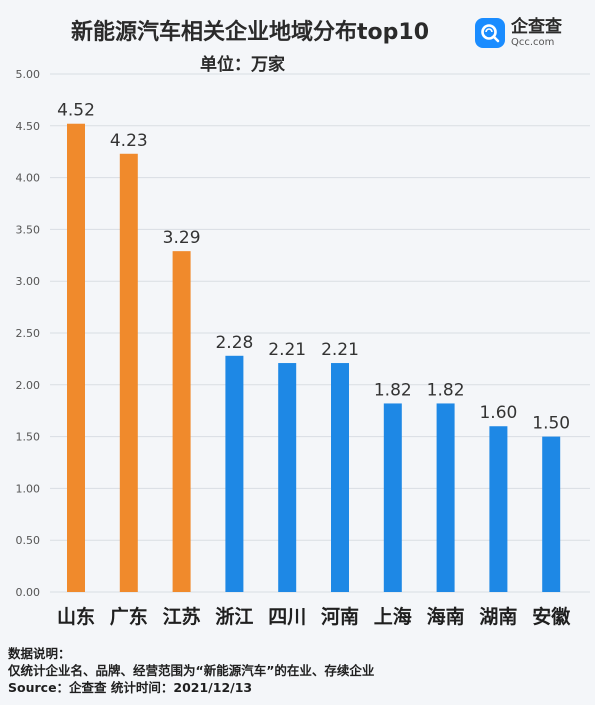 The width and height of the screenshot is (595, 705). I want to click on data-label: 4.23, so click(129, 141).